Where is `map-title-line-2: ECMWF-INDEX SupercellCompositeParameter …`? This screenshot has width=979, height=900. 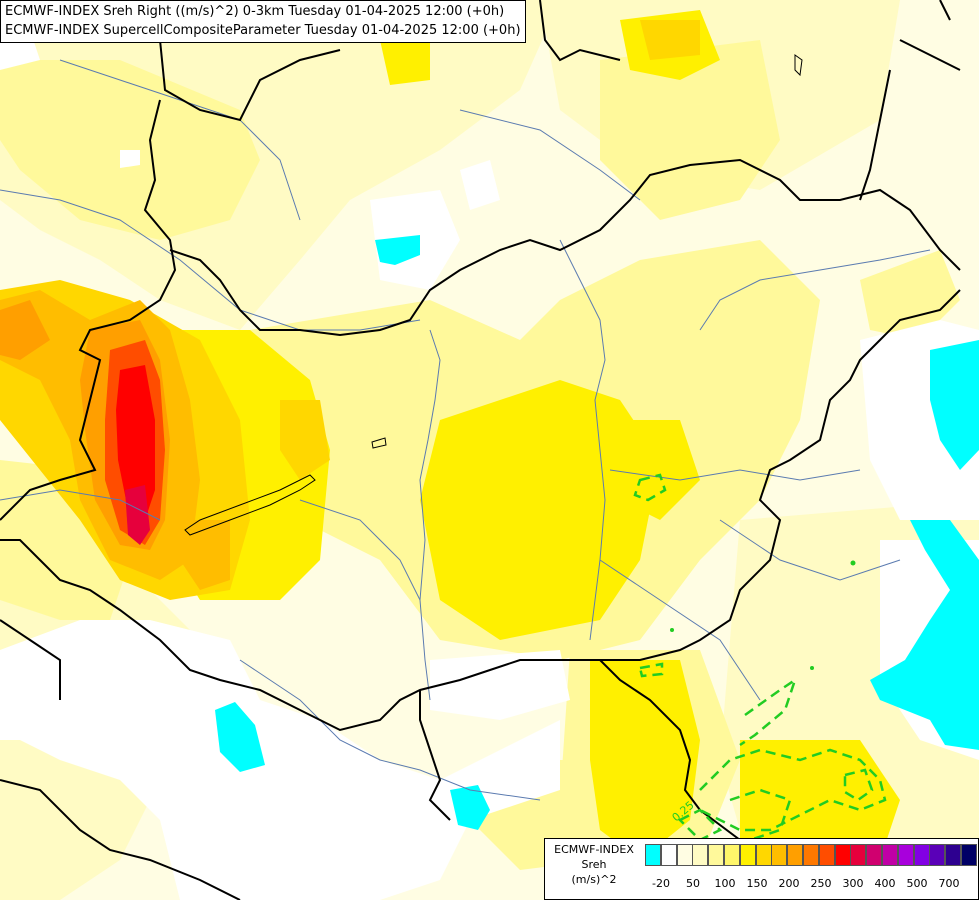
map-title-line-2: ECMWF-INDEX SupercellCompositeParameter … is located at coordinates (263, 30).